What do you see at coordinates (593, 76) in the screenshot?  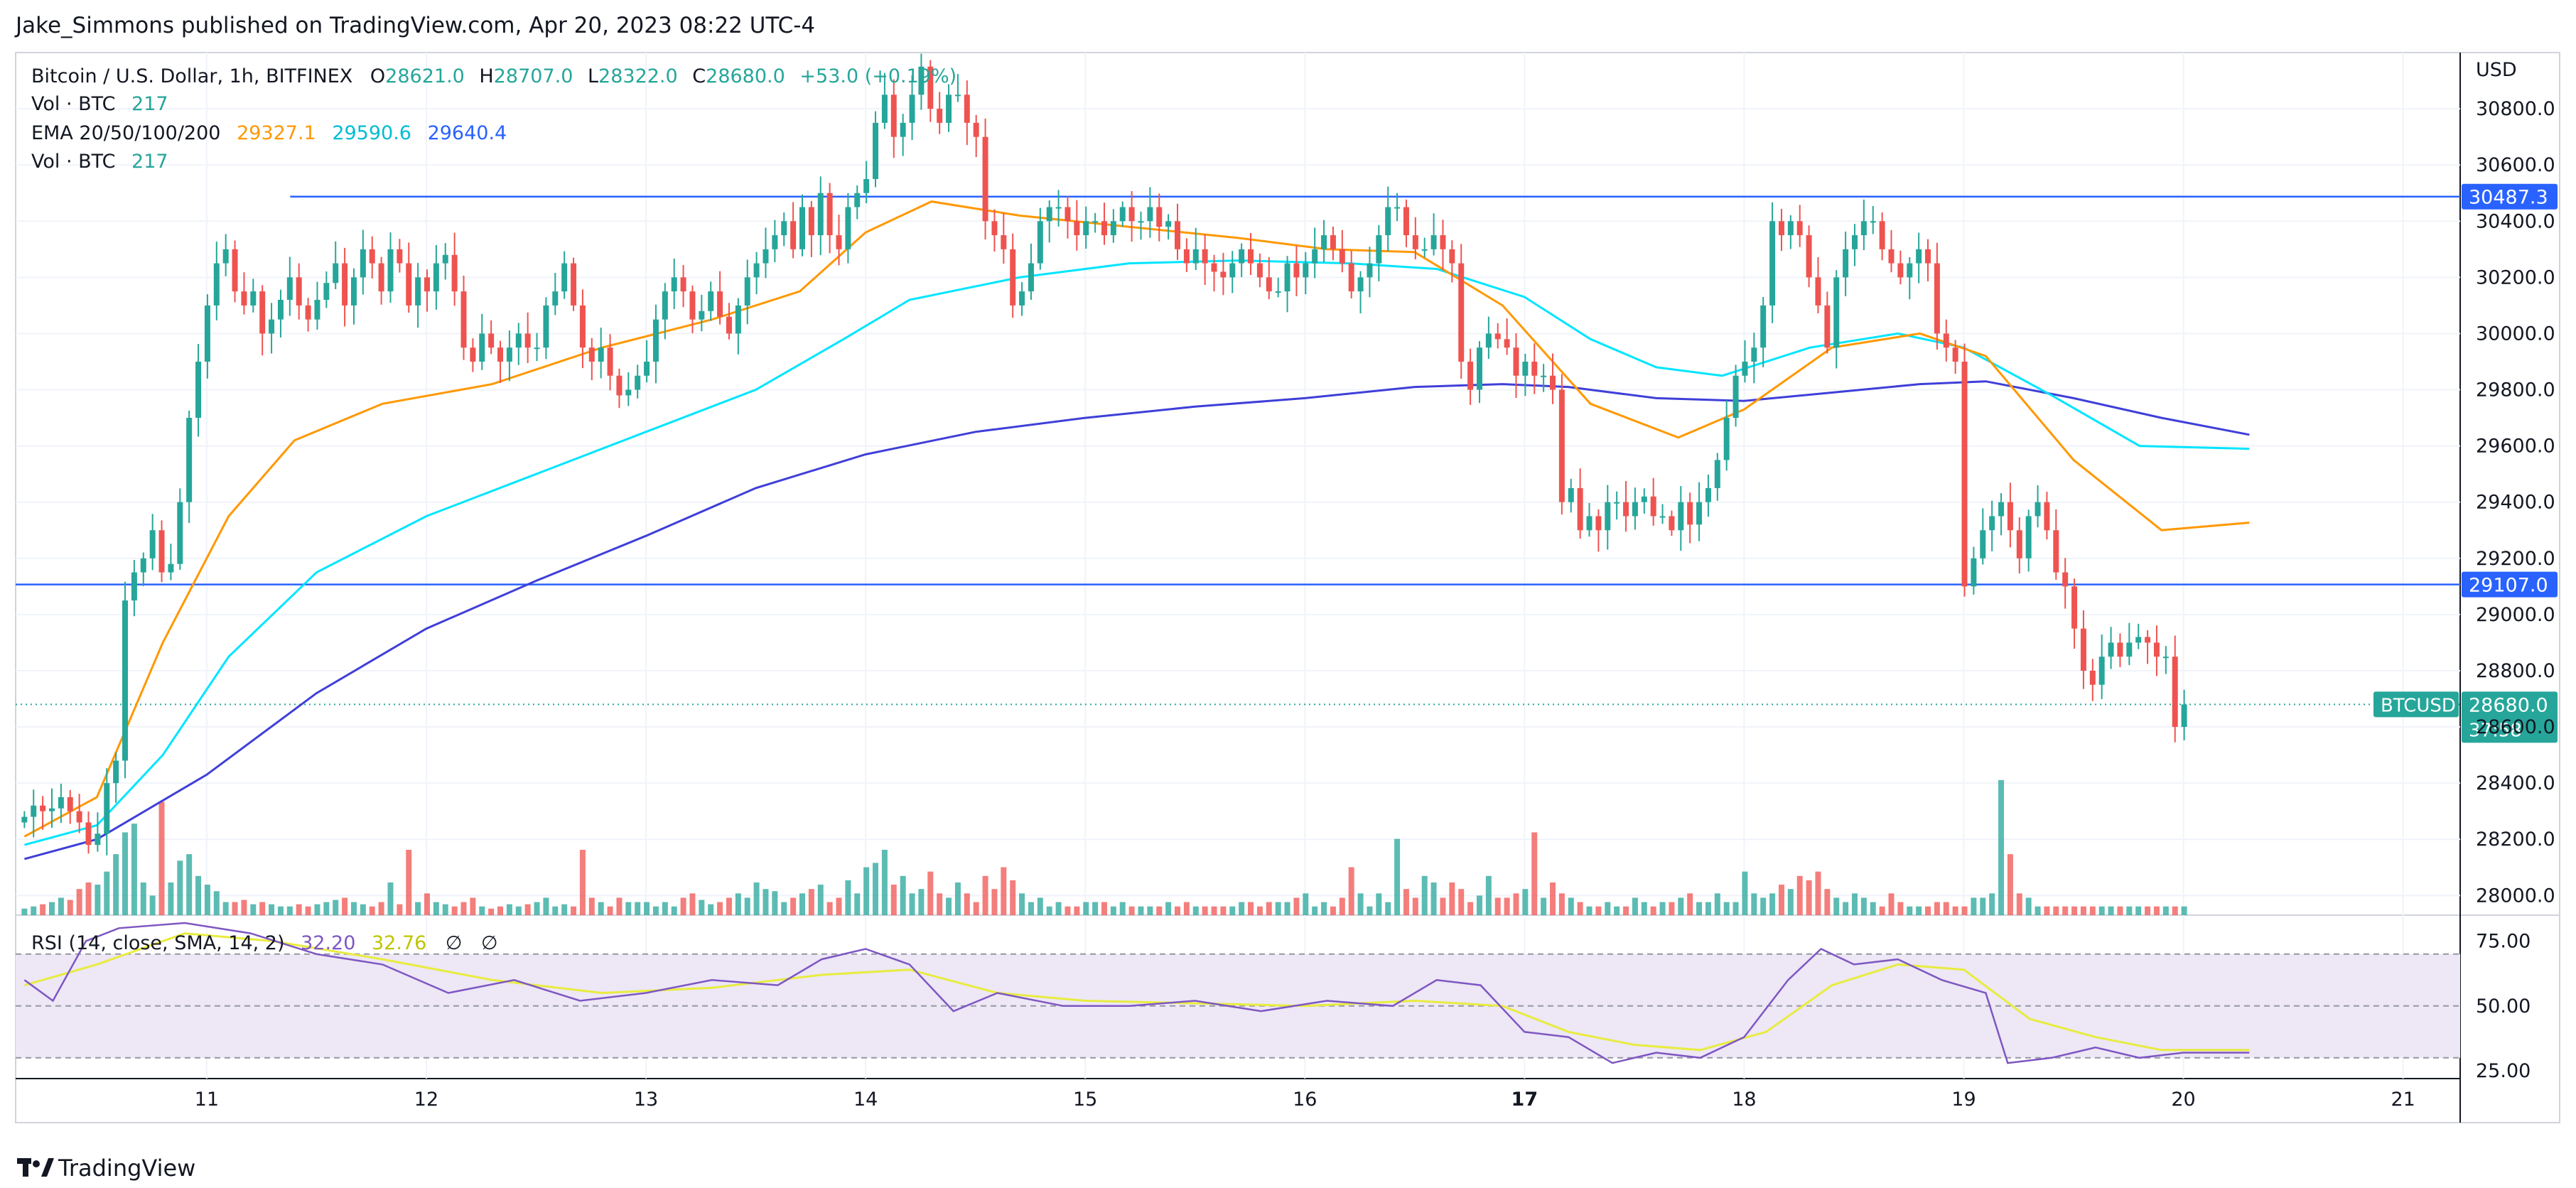 I see `ohlc-low-label: L` at bounding box center [593, 76].